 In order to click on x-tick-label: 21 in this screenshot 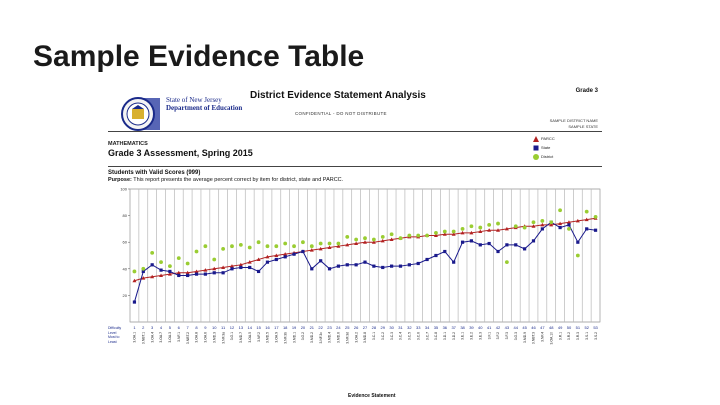, I will do `click(312, 327)`.